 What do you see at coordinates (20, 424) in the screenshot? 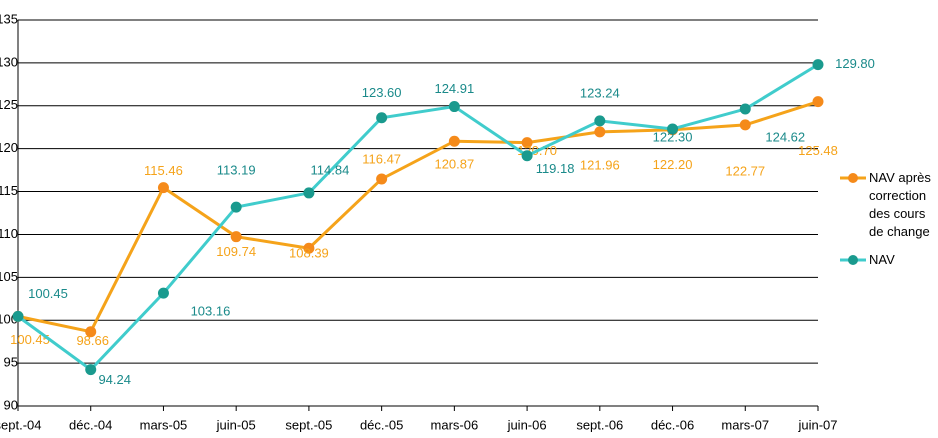
I see `x-tick-label: sept.-04` at bounding box center [20, 424].